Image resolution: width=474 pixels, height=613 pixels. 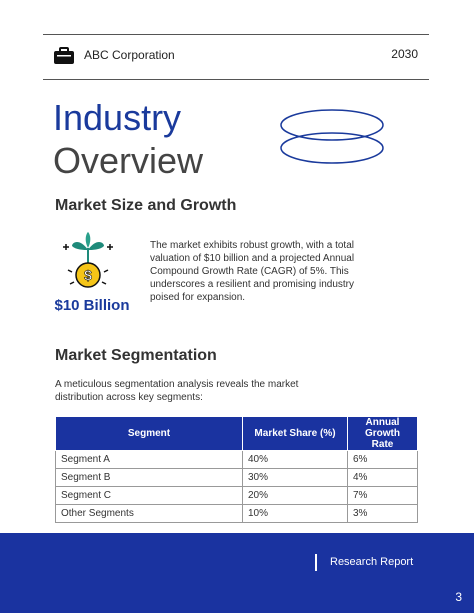 What do you see at coordinates (295, 477) in the screenshot?
I see `table-cell: 30%` at bounding box center [295, 477].